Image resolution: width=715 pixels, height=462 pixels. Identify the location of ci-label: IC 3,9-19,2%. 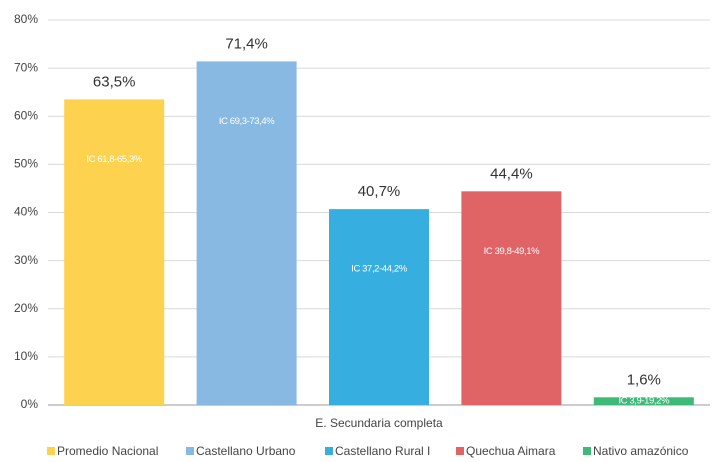
(644, 401).